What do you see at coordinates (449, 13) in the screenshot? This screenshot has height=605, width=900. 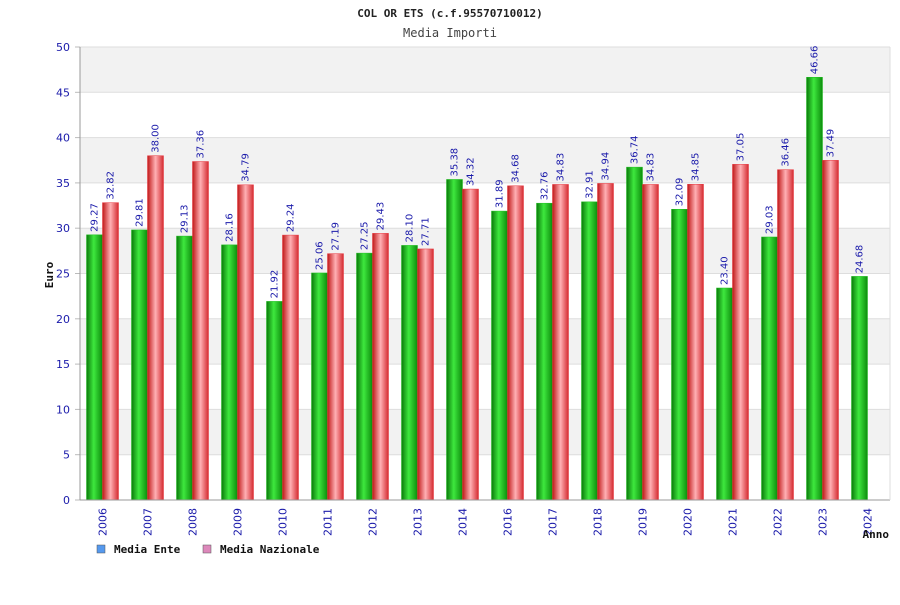 I see `chart-title: COL OR ETS (c.f.95570710012)` at bounding box center [449, 13].